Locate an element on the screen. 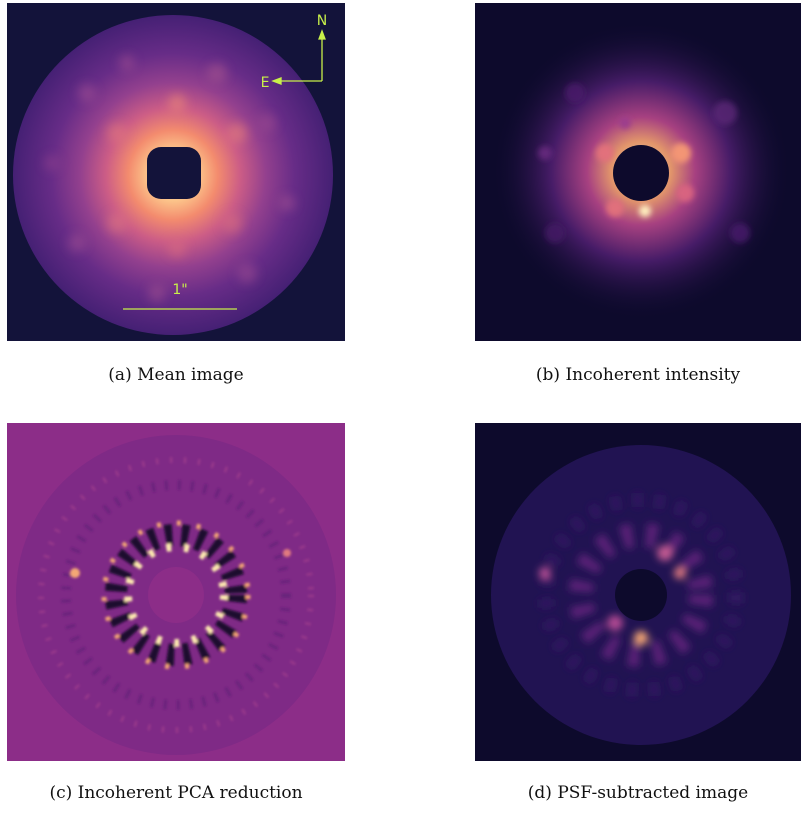 The width and height of the screenshot is (806, 814). caption-mean-image: (a) Mean image is located at coordinates (176, 375).